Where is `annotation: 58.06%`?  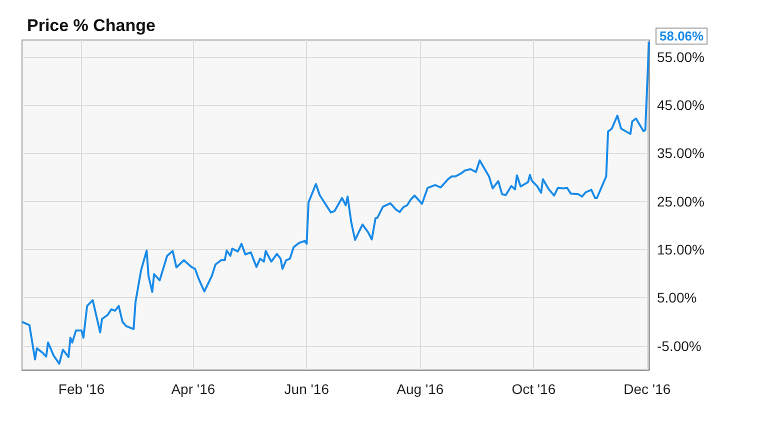 annotation: 58.06% is located at coordinates (682, 36).